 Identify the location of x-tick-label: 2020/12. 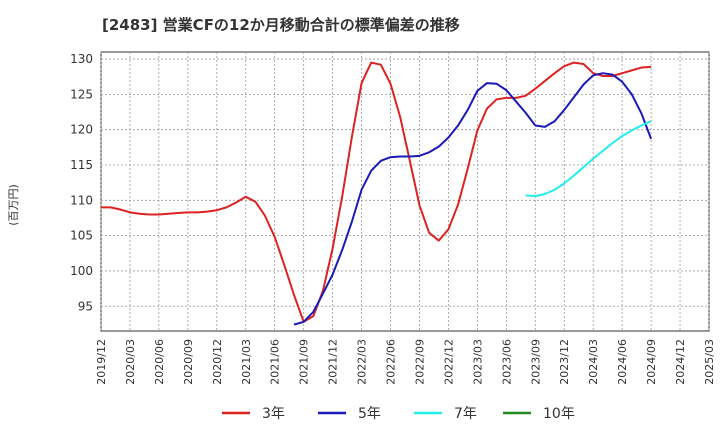
(217, 362).